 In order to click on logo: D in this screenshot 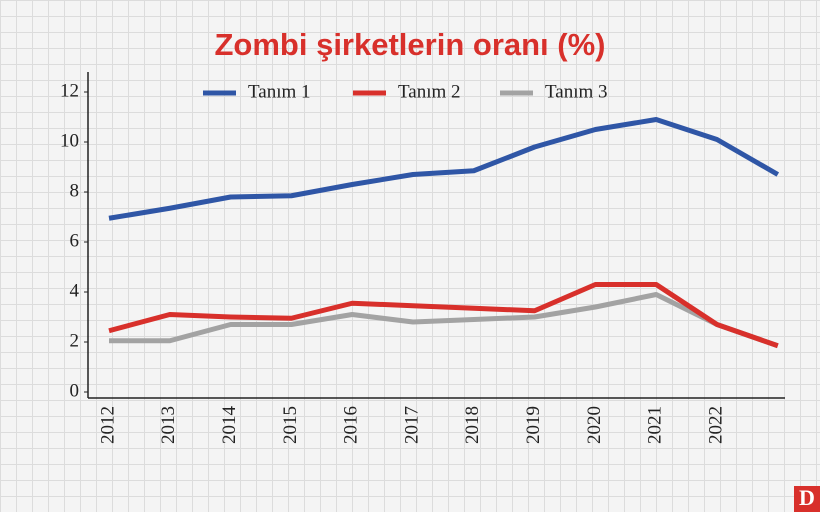, I will do `click(807, 497)`.